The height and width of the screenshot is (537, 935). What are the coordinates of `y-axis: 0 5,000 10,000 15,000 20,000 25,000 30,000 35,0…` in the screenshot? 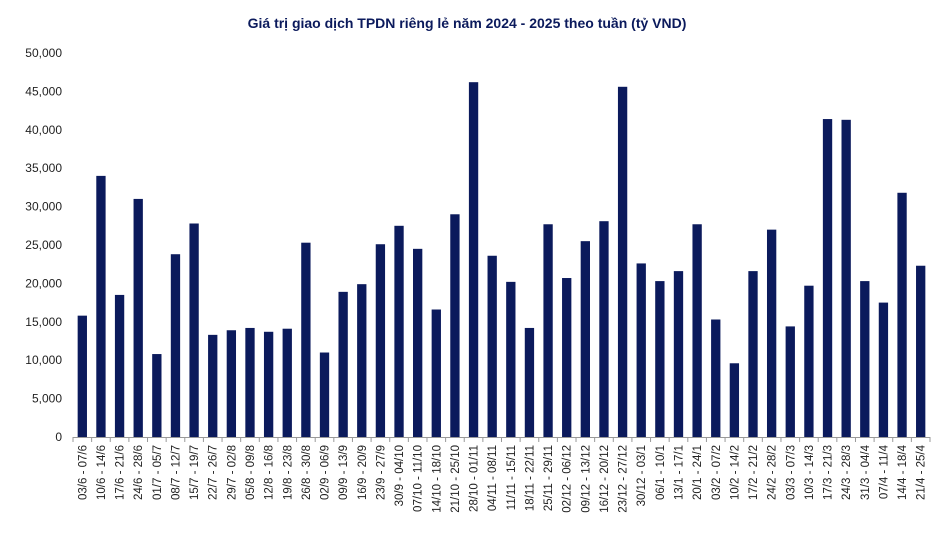 It's located at (43, 245).